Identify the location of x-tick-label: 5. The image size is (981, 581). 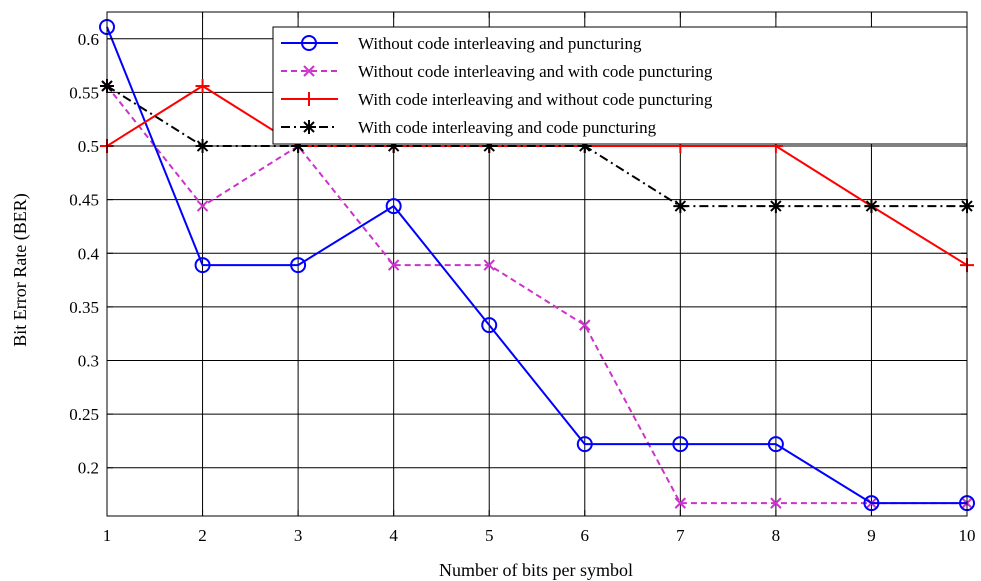
(489, 535).